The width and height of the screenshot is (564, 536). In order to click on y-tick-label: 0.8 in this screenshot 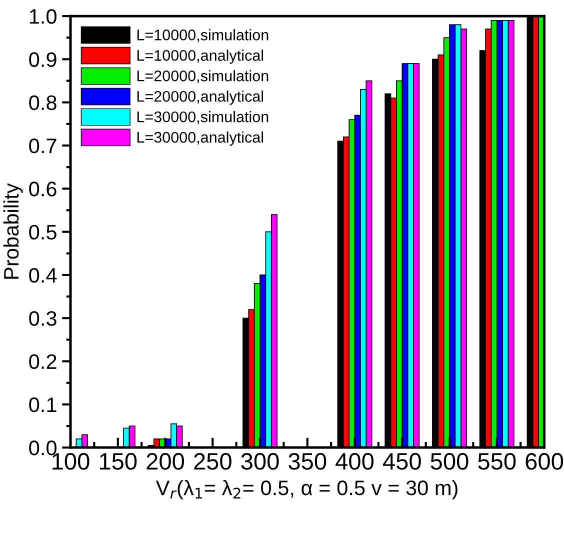, I will do `click(42, 102)`.